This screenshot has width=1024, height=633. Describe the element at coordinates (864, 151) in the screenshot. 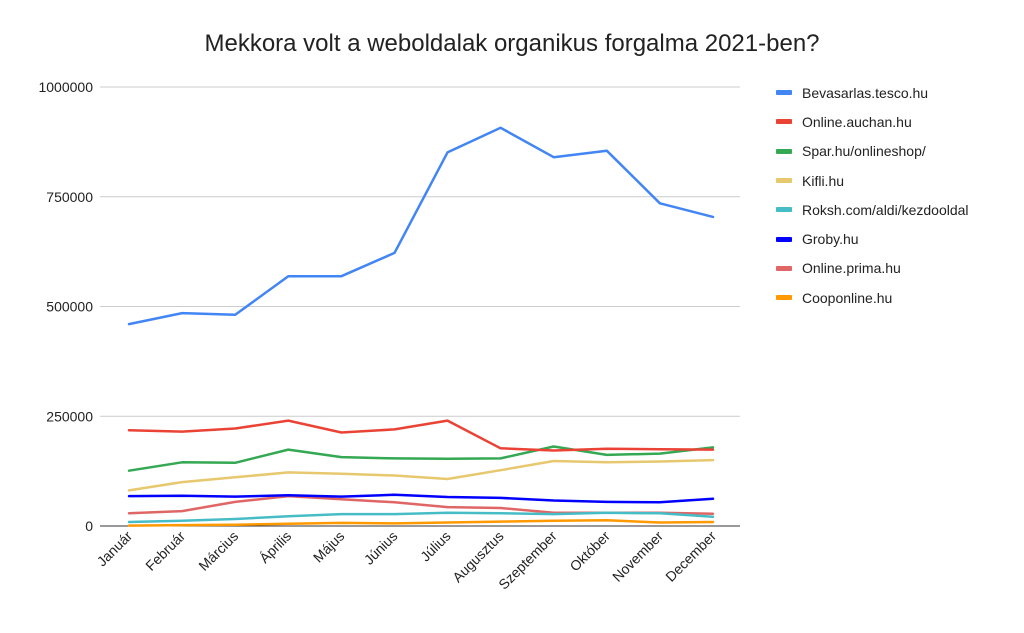

I see `legend-label: Spar.hu/onlineshop/` at that location.